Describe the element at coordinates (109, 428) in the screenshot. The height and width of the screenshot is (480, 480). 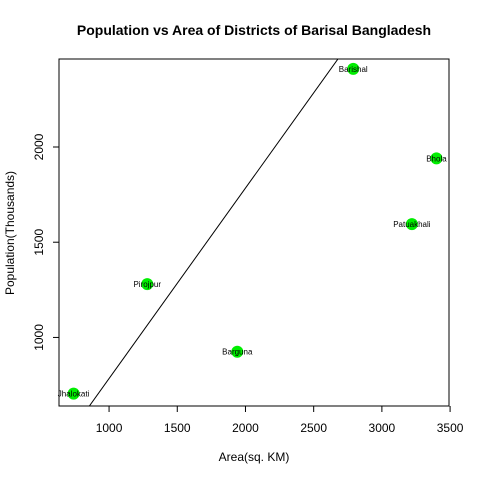
I see `x-tick-label: 1000` at that location.